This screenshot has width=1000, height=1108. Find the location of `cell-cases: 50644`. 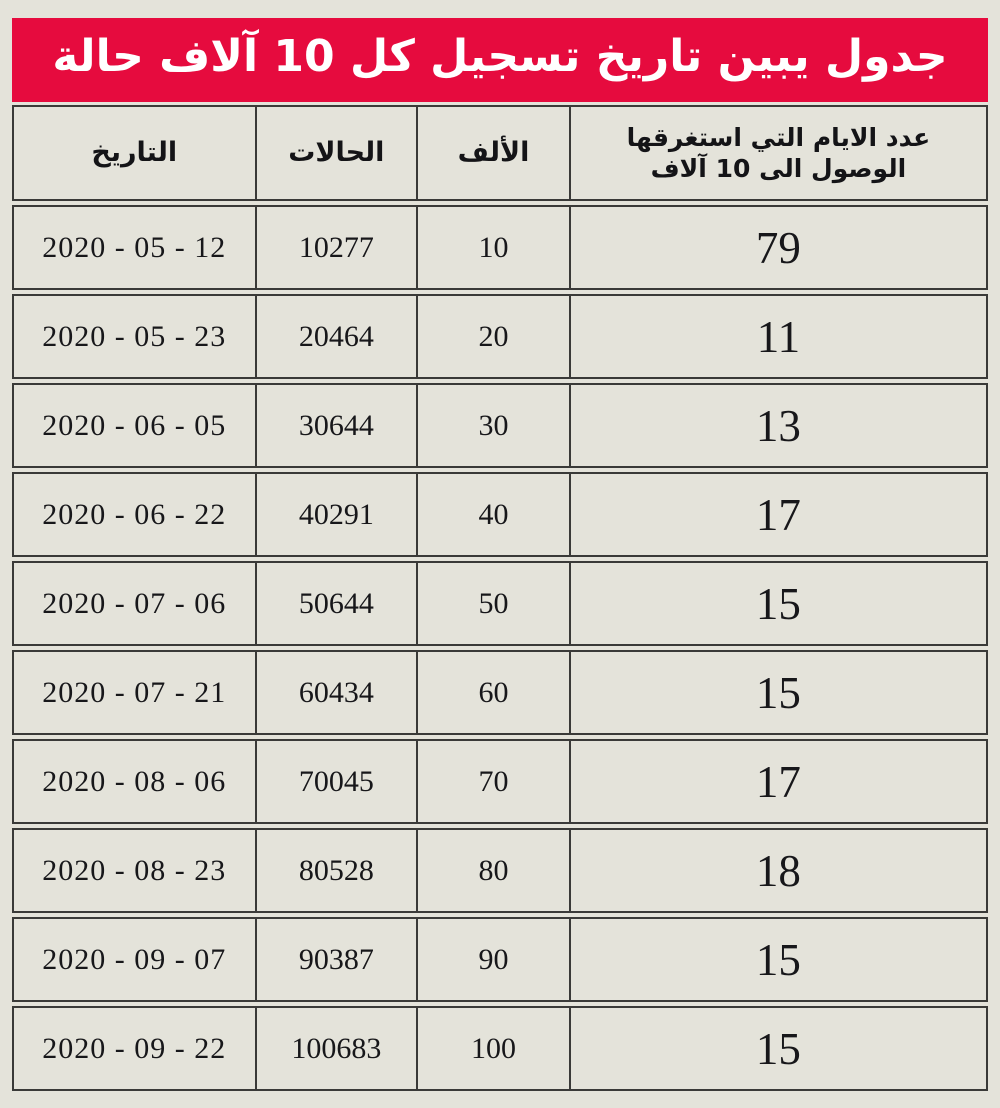

cell-cases: 50644 is located at coordinates (338, 603).